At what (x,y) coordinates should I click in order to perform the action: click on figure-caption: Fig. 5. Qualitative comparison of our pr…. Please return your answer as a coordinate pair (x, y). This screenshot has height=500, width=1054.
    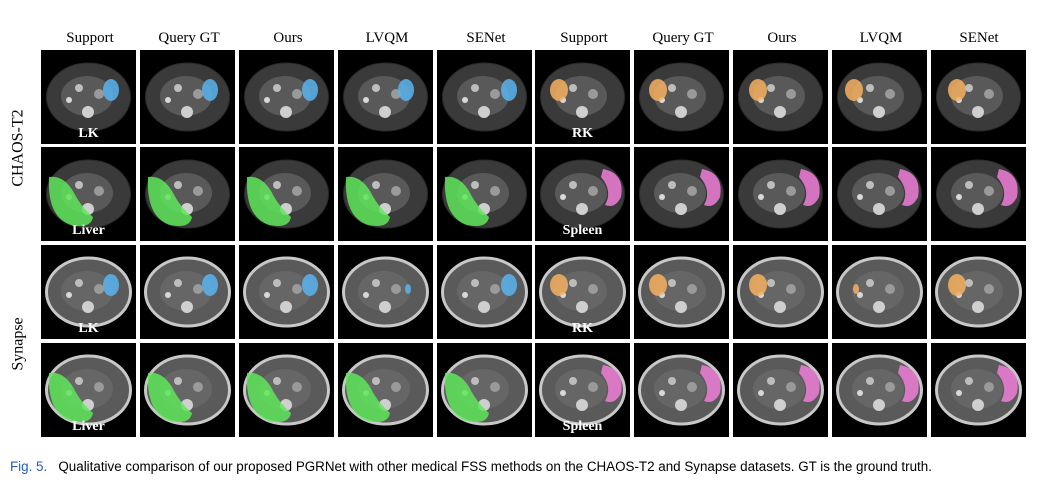
    Looking at the image, I should click on (527, 466).